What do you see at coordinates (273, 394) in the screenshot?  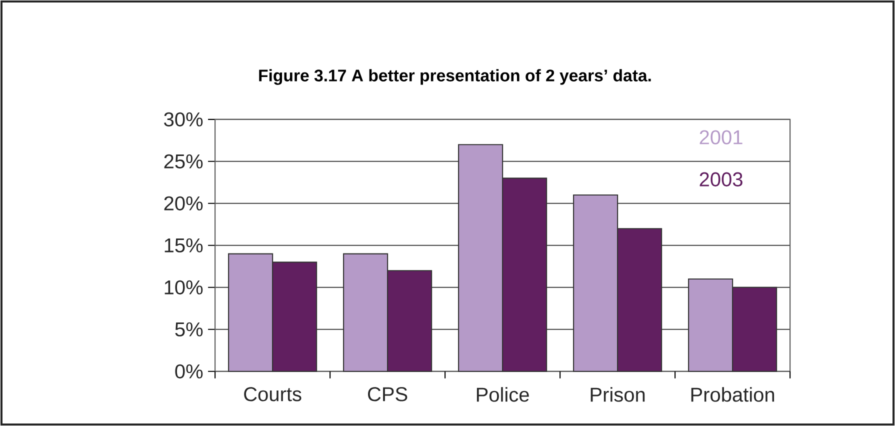 I see `x-tick-label: Courts` at bounding box center [273, 394].